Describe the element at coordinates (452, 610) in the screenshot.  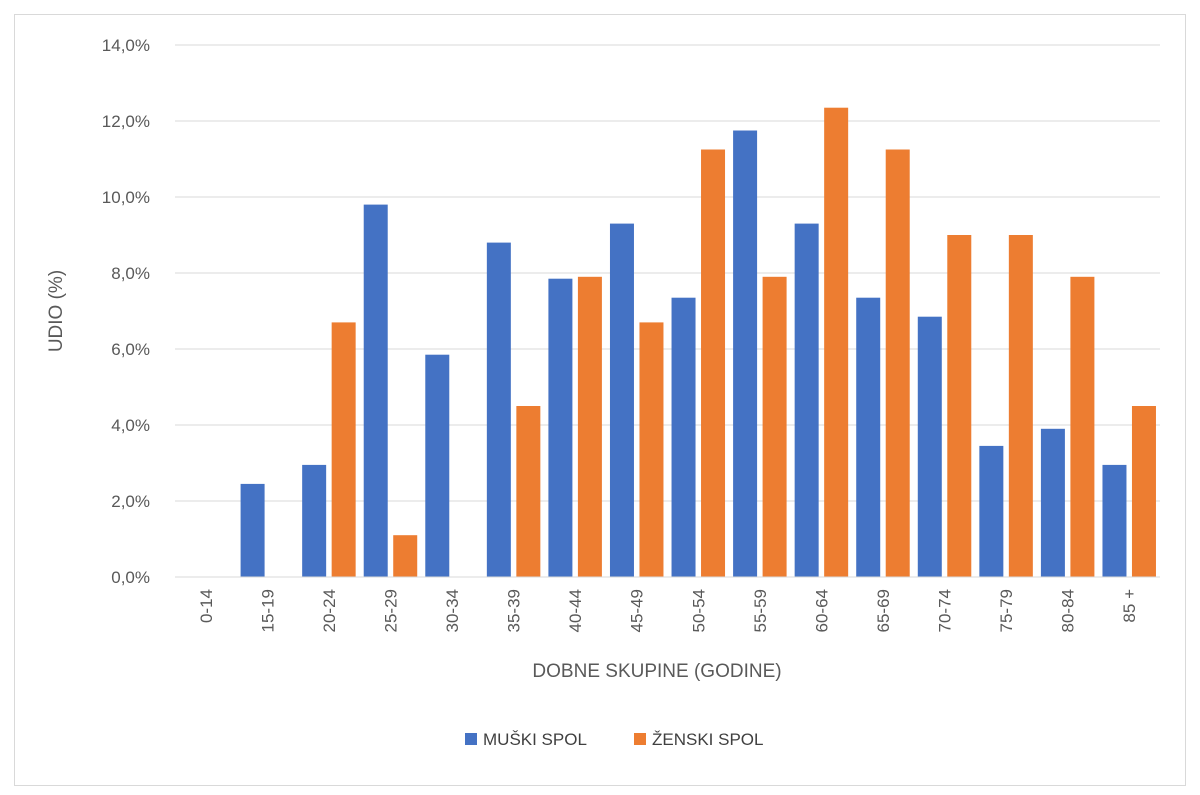
I see `x-tick-label: 30-34` at that location.